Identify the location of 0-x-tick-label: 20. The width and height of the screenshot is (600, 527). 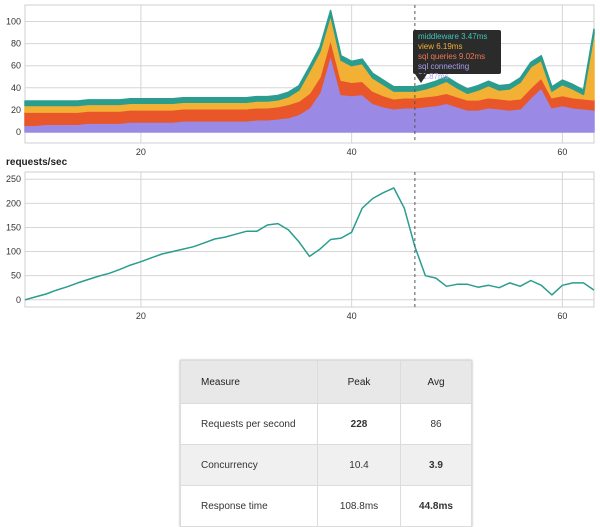
(141, 151).